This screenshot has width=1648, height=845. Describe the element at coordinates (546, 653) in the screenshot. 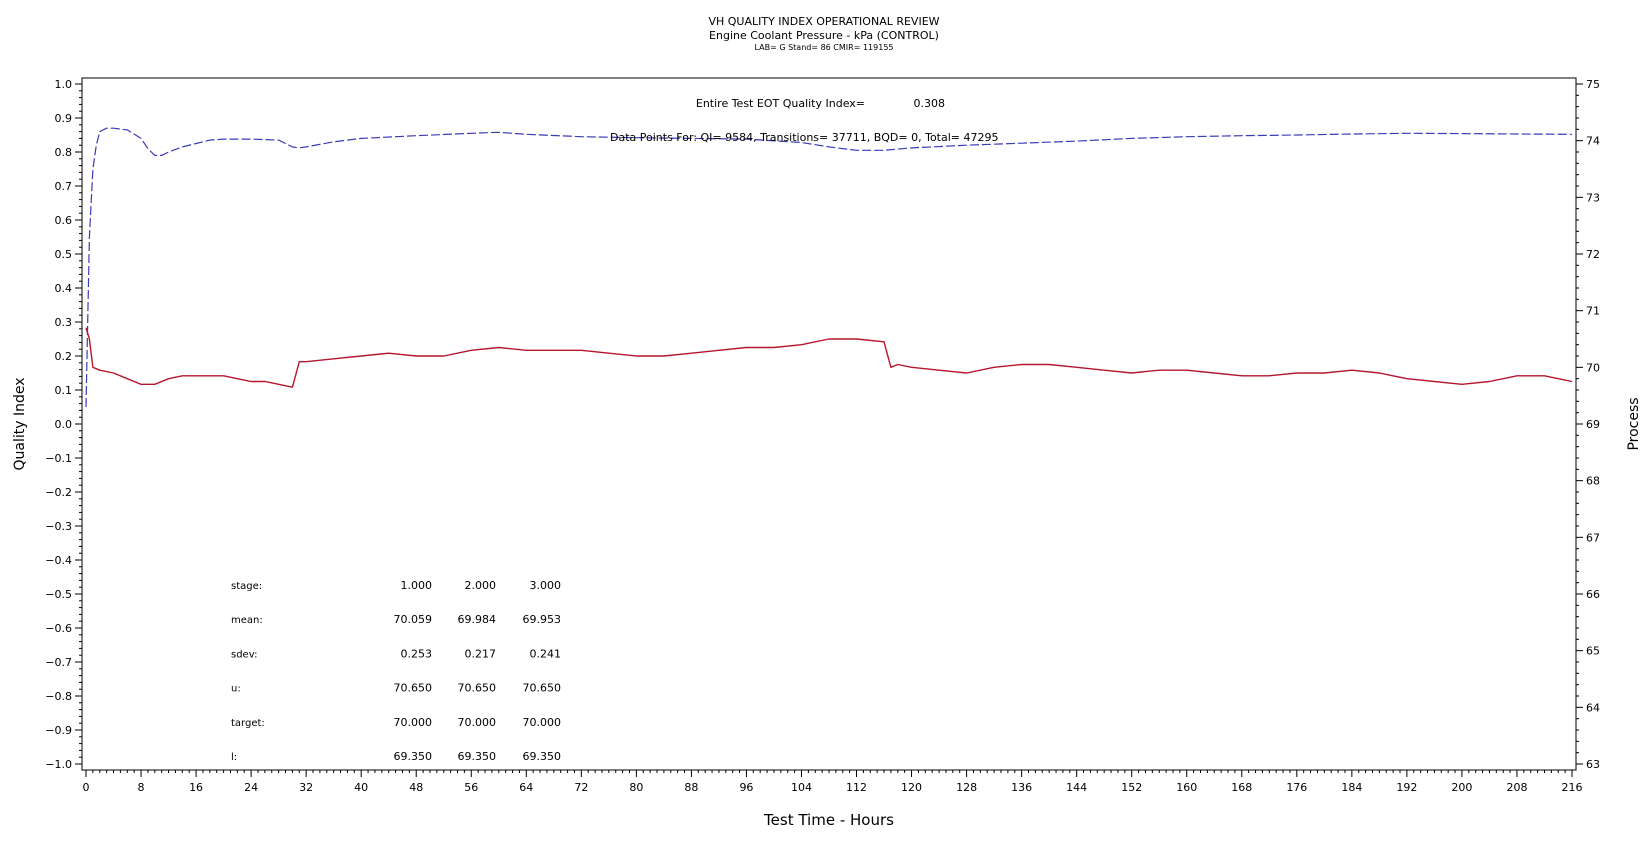

I see `stats-cell: 0.241` at that location.